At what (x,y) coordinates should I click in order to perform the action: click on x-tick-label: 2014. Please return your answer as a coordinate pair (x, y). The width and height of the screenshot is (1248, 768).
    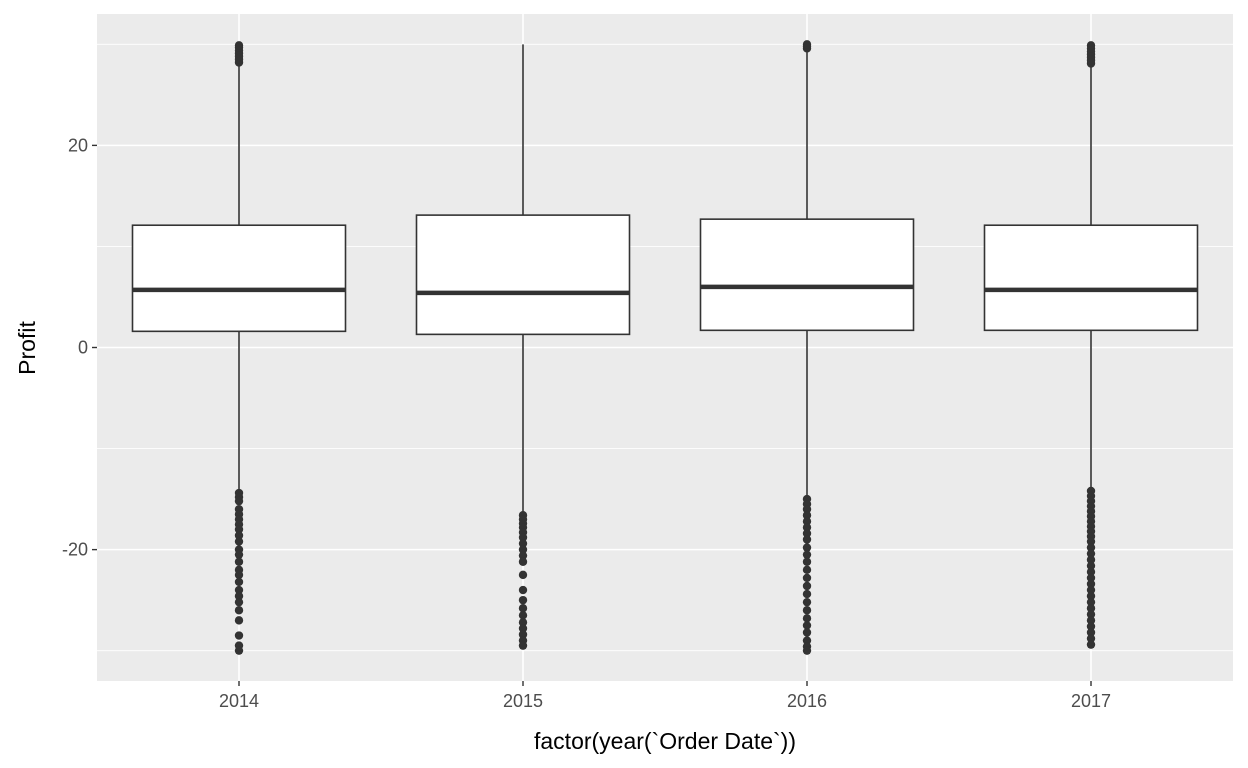
    Looking at the image, I should click on (239, 701).